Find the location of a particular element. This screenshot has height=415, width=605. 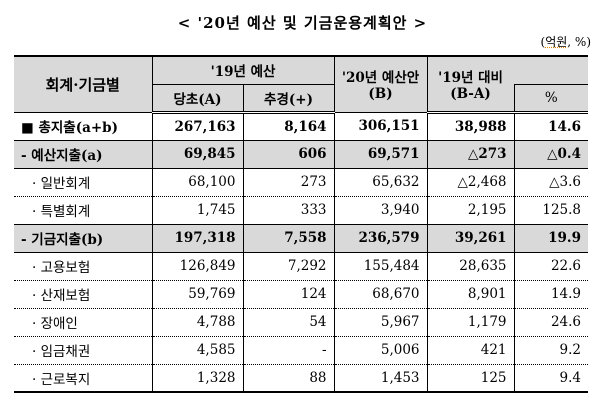

cell-initial: 59,769 is located at coordinates (197, 294).